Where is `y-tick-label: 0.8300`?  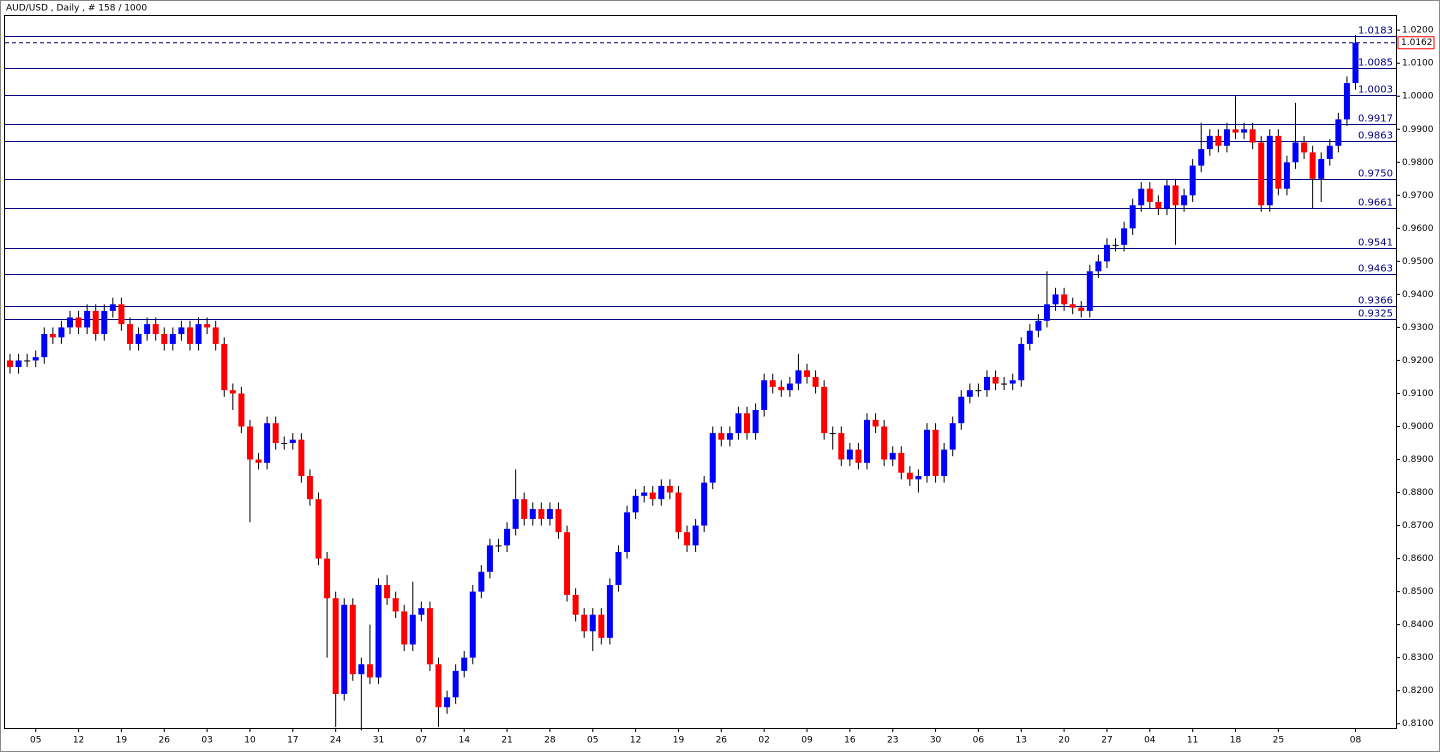
y-tick-label: 0.8300 is located at coordinates (1418, 658).